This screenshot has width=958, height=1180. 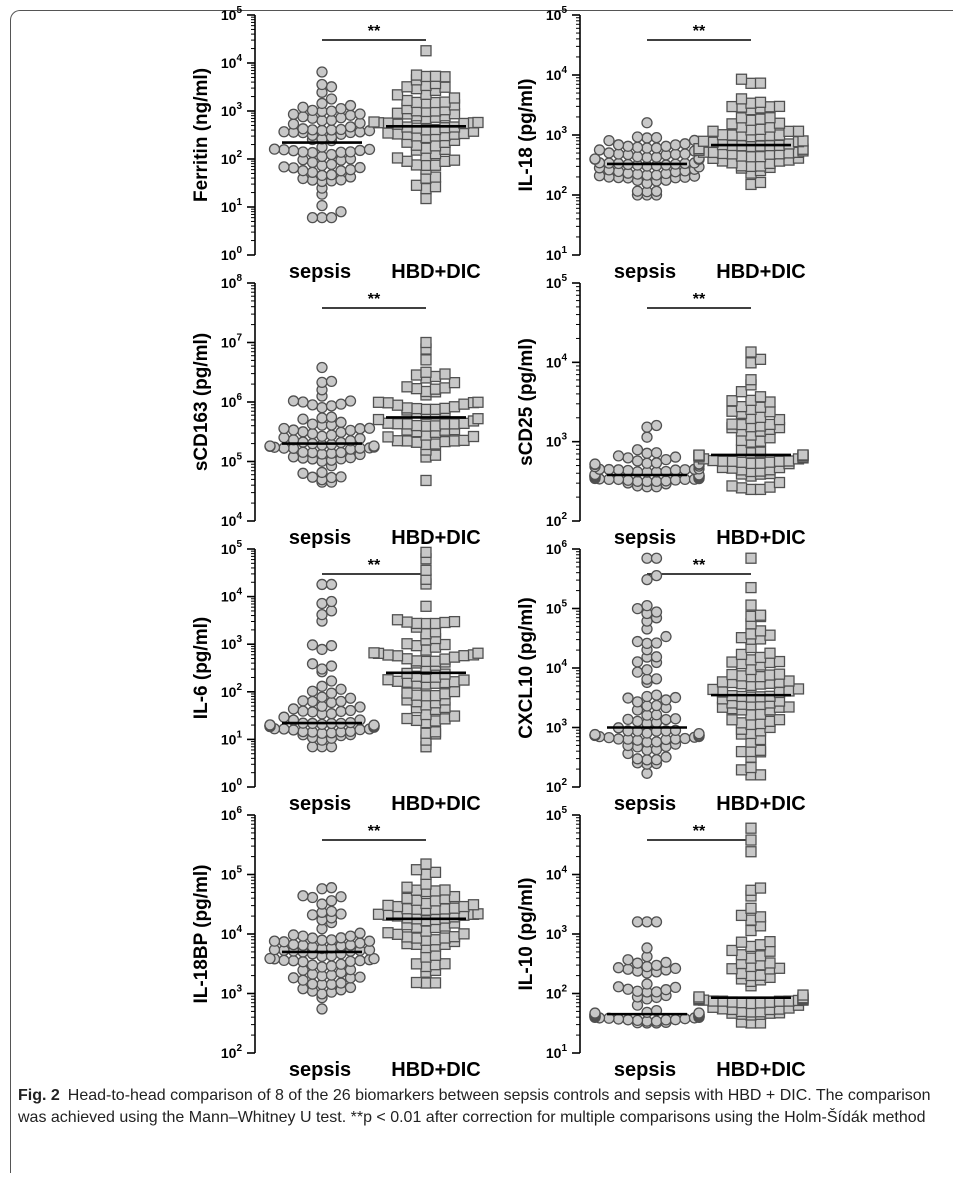 What do you see at coordinates (662, 411) in the screenshot?
I see `panel-4: 102 103 104 105 sCD25 (pg/ml) sepsis HBD+DIC **` at bounding box center [662, 411].